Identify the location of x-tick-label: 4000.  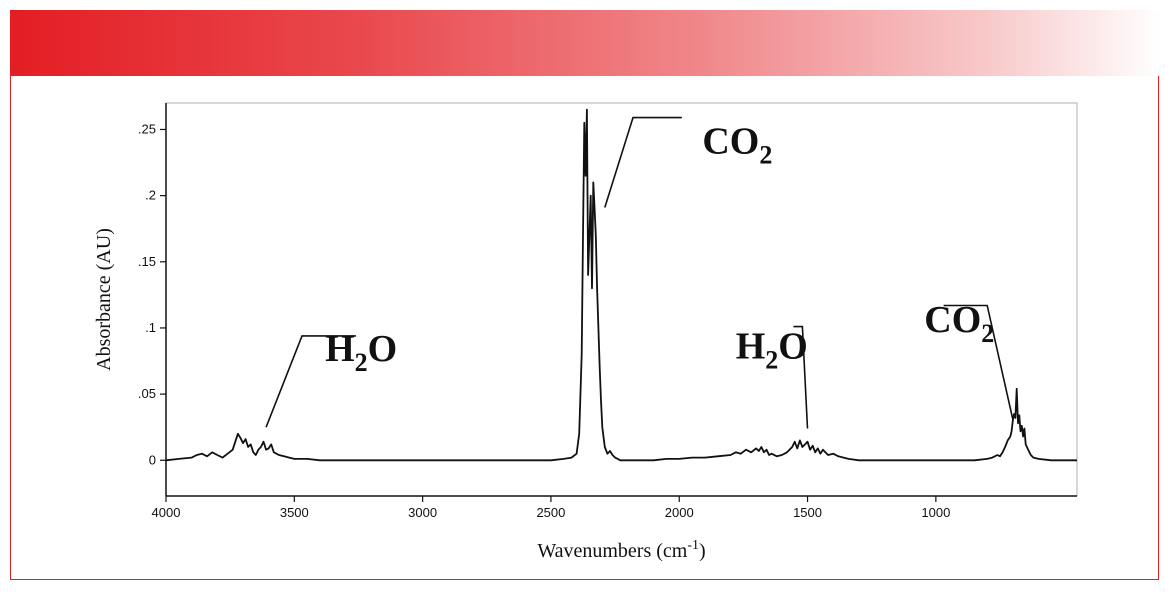
(166, 512).